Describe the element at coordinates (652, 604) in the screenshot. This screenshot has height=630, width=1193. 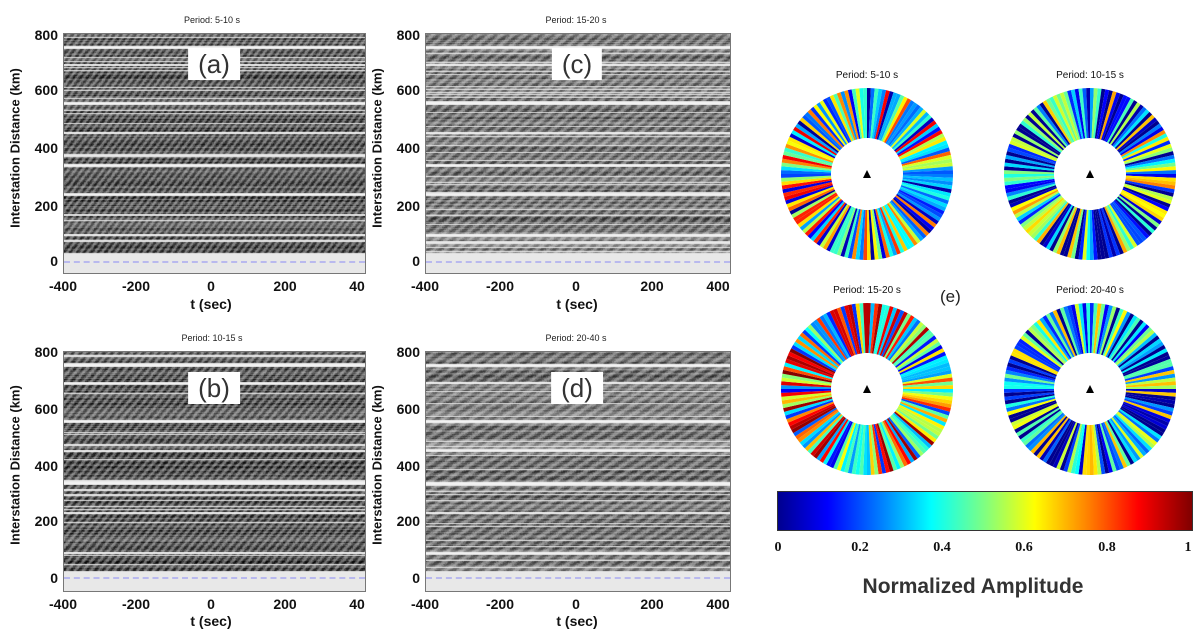
I see `xtick: 200` at that location.